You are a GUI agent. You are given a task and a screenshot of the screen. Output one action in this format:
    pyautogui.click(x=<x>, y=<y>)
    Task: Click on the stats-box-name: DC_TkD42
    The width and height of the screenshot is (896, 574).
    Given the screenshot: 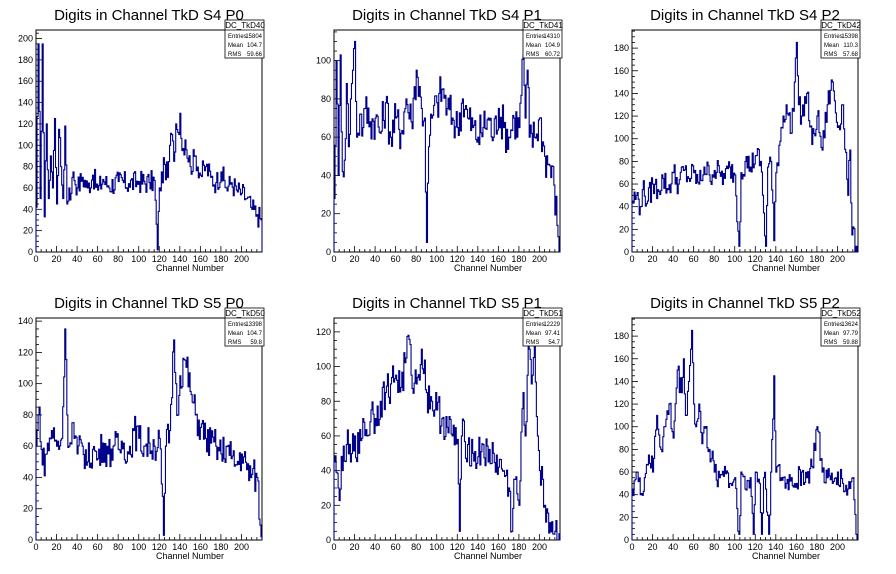 What is the action you would take?
    pyautogui.click(x=841, y=25)
    